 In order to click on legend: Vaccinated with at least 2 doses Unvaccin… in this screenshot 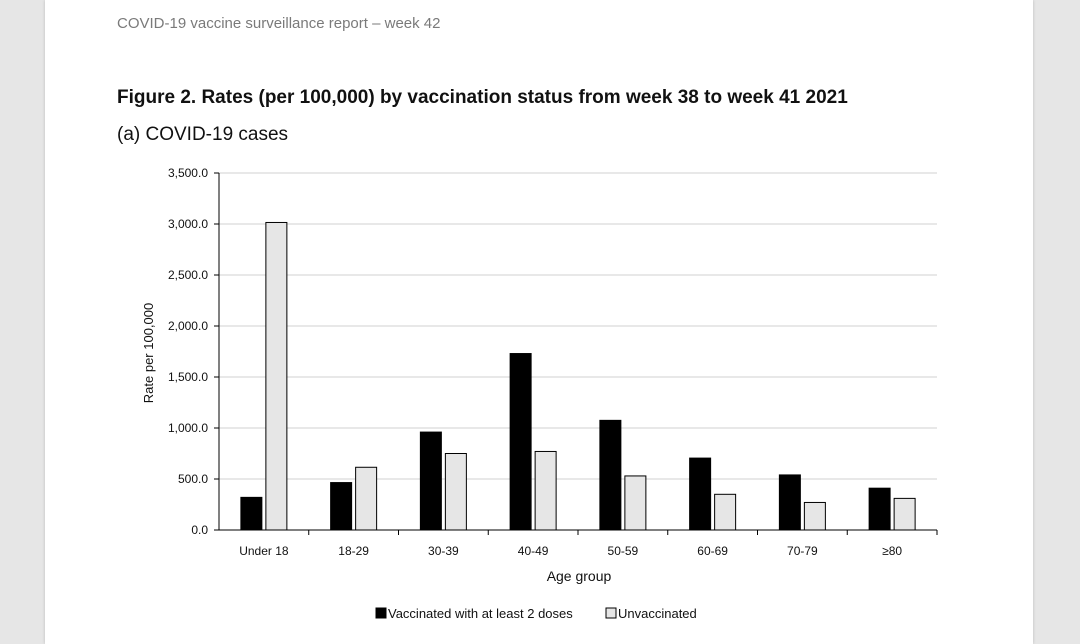, I will do `click(536, 613)`.